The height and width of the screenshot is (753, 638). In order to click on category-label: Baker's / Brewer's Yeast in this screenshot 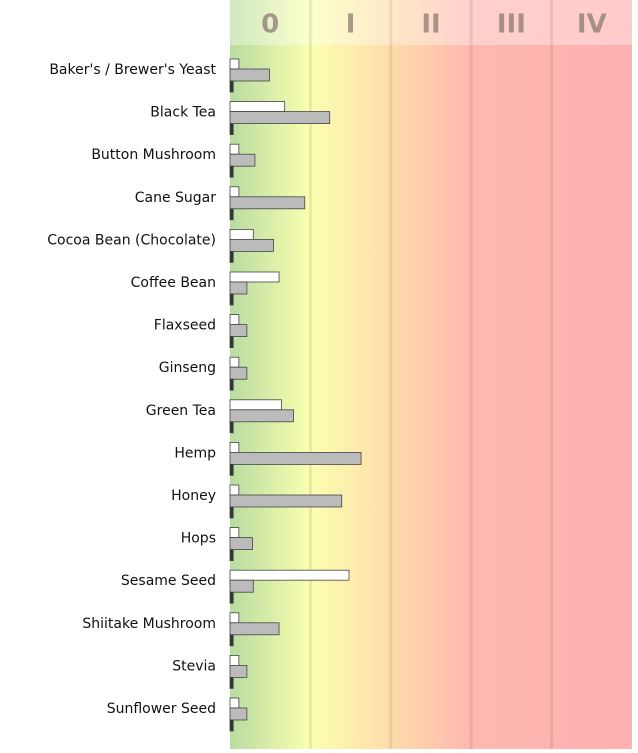, I will do `click(132, 70)`.